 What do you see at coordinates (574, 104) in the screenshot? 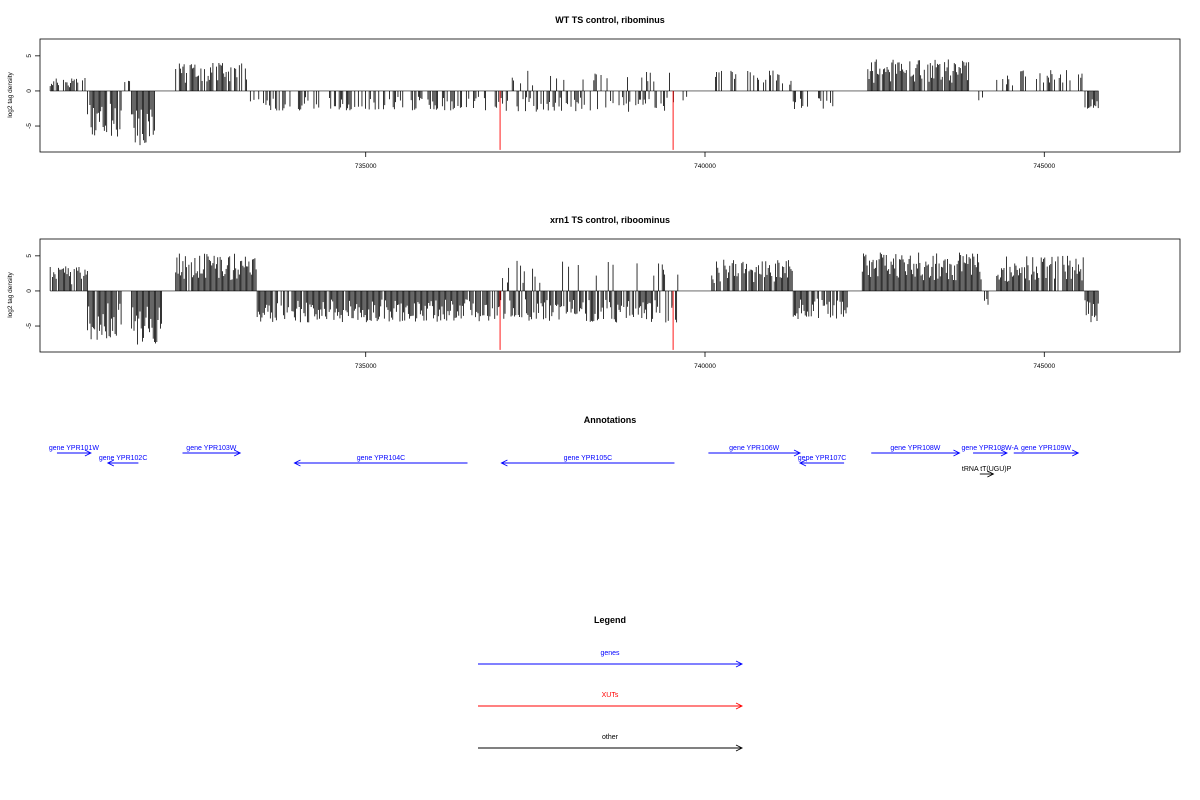
I see `wt-bars` at bounding box center [574, 104].